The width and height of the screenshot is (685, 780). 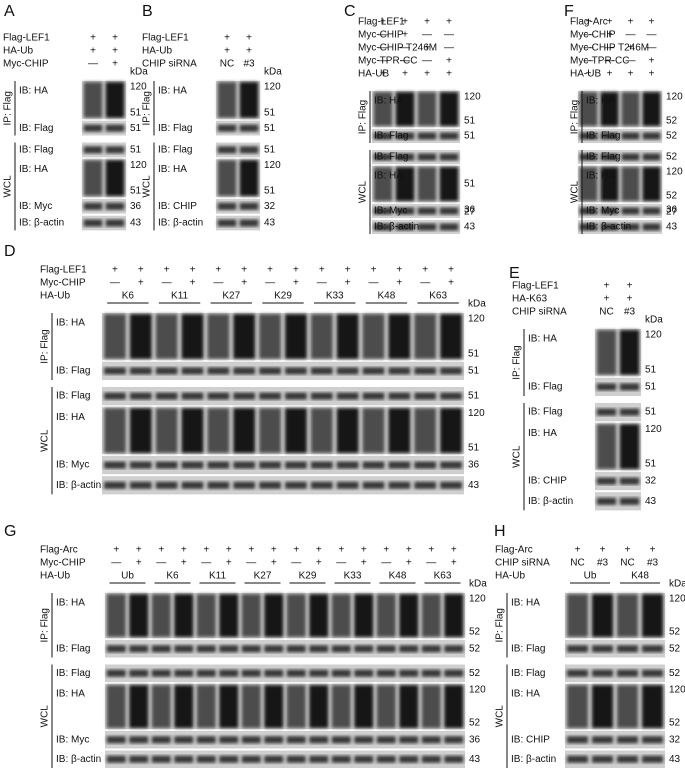 I want to click on kda-marker: 36, so click(x=136, y=206).